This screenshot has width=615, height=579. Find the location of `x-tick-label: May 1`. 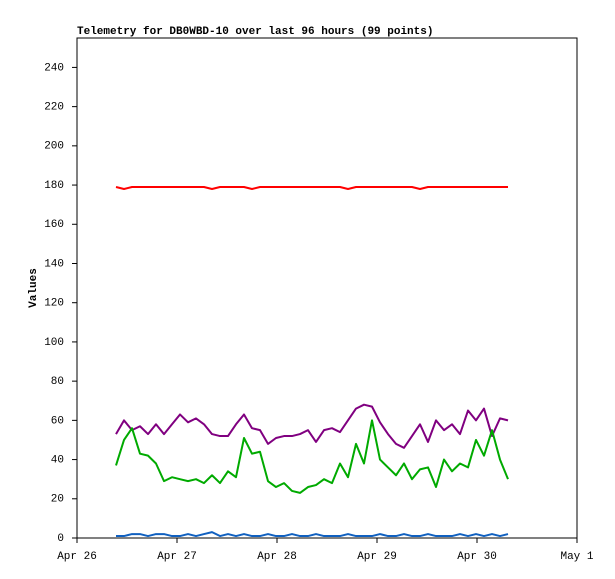

x-tick-label: May 1 is located at coordinates (576, 557).